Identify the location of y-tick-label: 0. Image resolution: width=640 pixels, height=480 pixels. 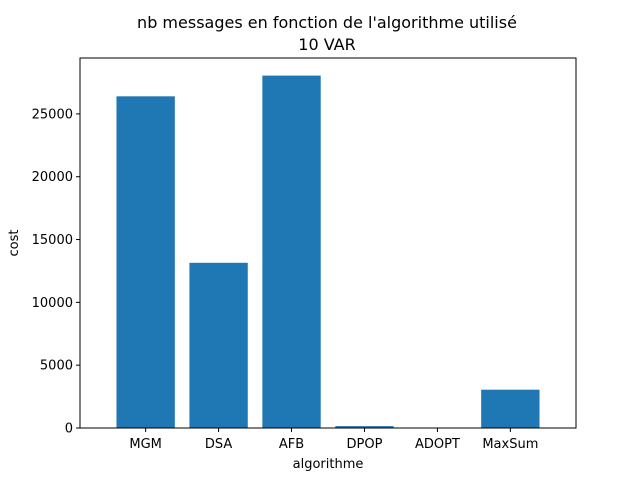
(69, 429).